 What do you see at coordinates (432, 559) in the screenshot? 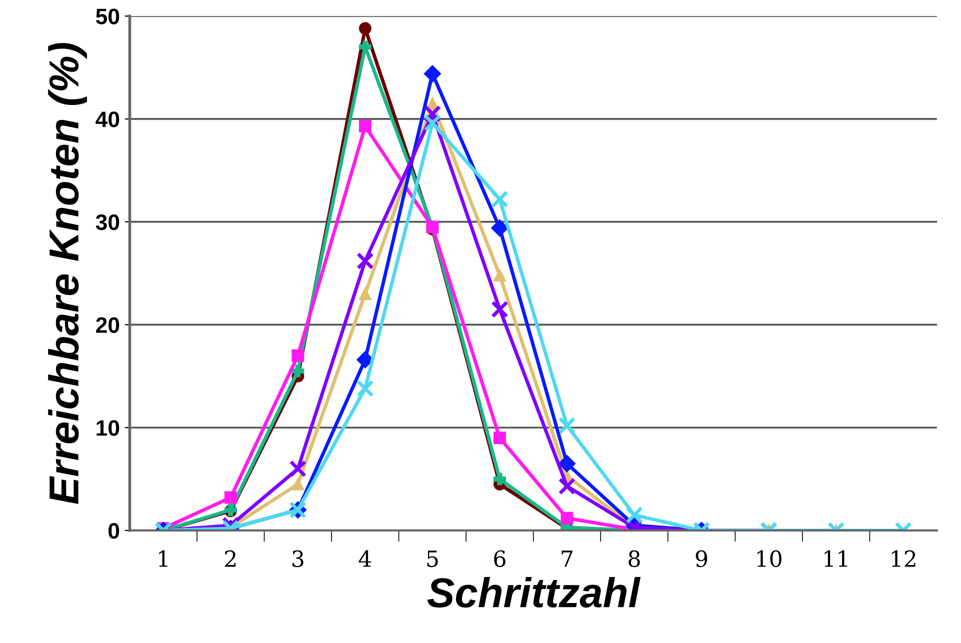
I see `x-tick-label: 5` at bounding box center [432, 559].